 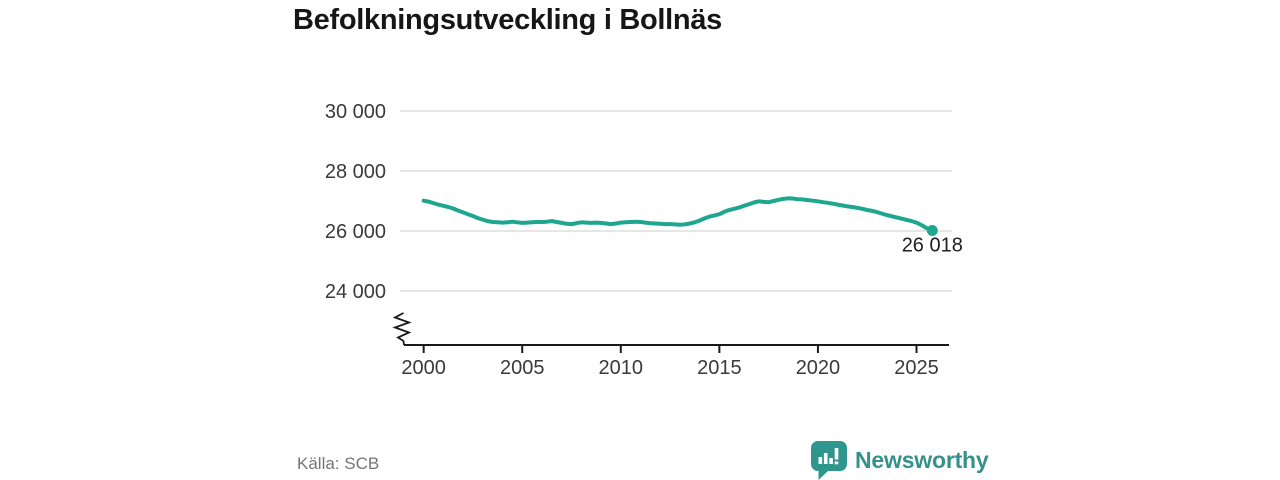 I want to click on y-tick-label: 30 000, so click(x=355, y=112).